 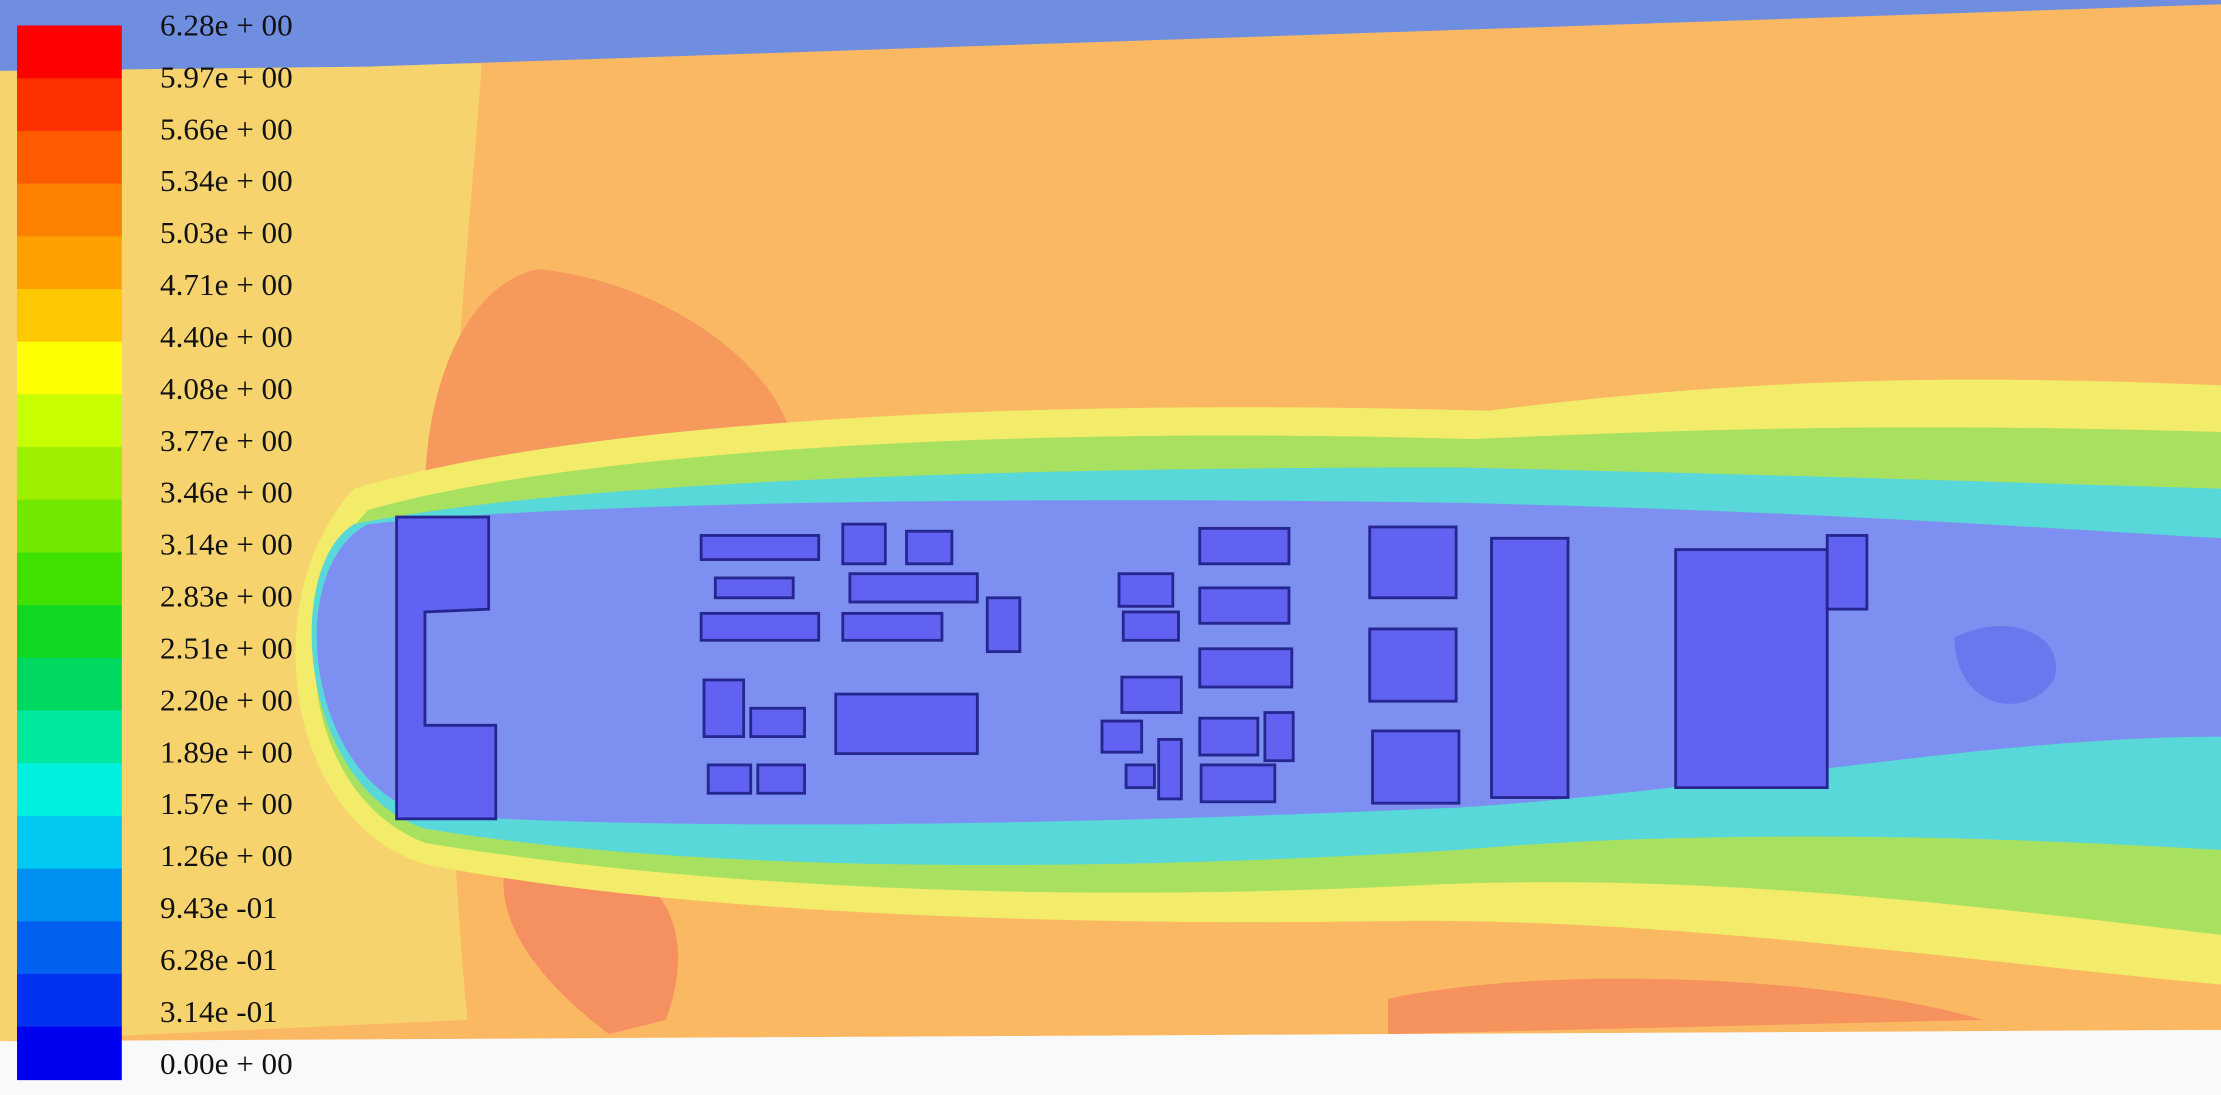 What do you see at coordinates (226, 647) in the screenshot?
I see `legend-label: 2.51e + 00` at bounding box center [226, 647].